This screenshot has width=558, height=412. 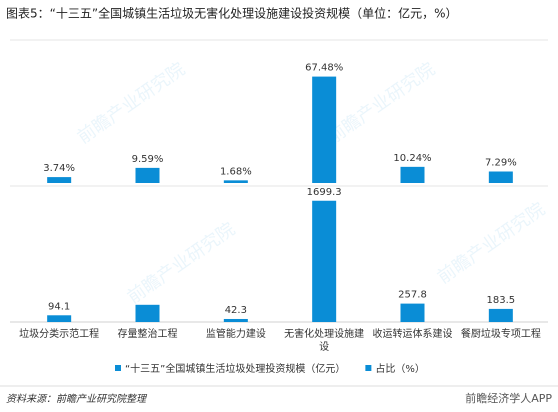 I want to click on data-label: 257.8, so click(x=412, y=295).